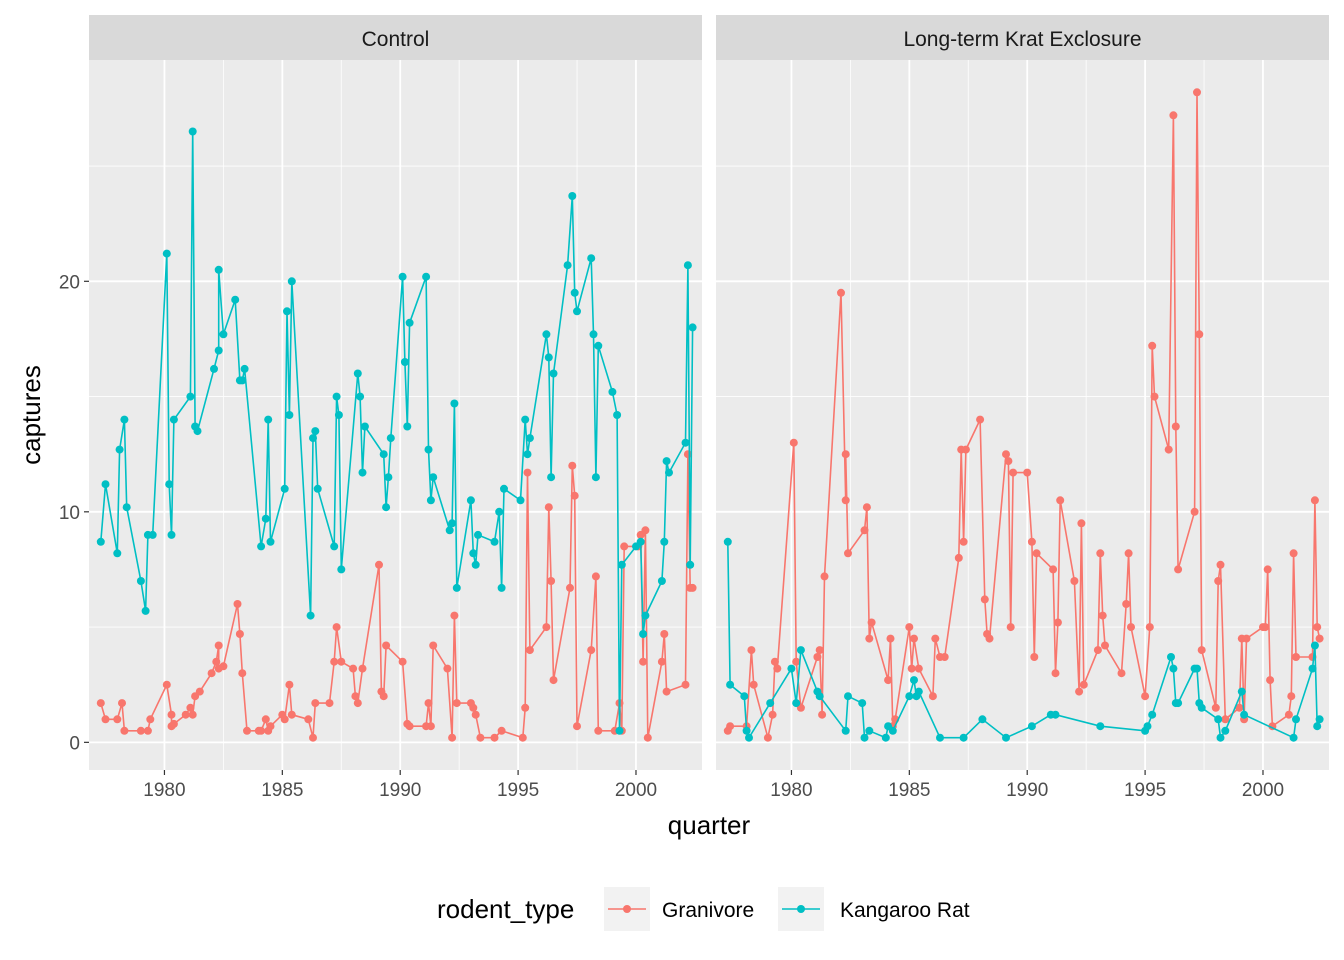 Image resolution: width=1344 pixels, height=960 pixels. Describe the element at coordinates (282, 790) in the screenshot. I see `x-tick-label: 1985` at that location.